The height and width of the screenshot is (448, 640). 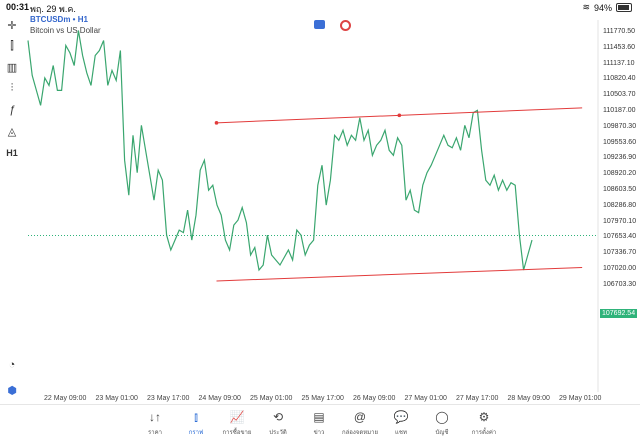 What do you see at coordinates (12, 110) in the screenshot?
I see `function-icon: ƒ` at bounding box center [12, 110].